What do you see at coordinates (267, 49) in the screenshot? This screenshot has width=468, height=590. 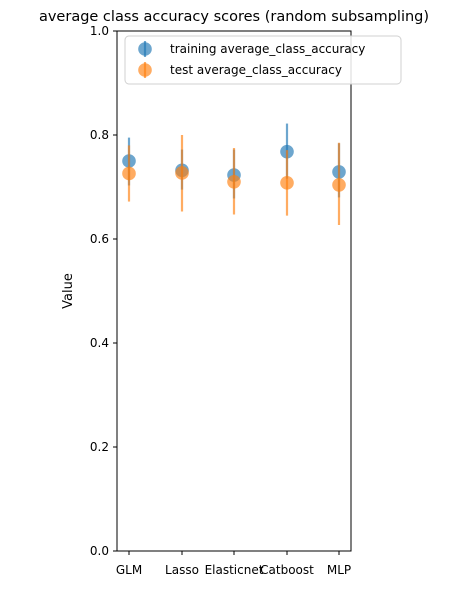 I see `legend-label: training average_class_accuracy` at bounding box center [267, 49].